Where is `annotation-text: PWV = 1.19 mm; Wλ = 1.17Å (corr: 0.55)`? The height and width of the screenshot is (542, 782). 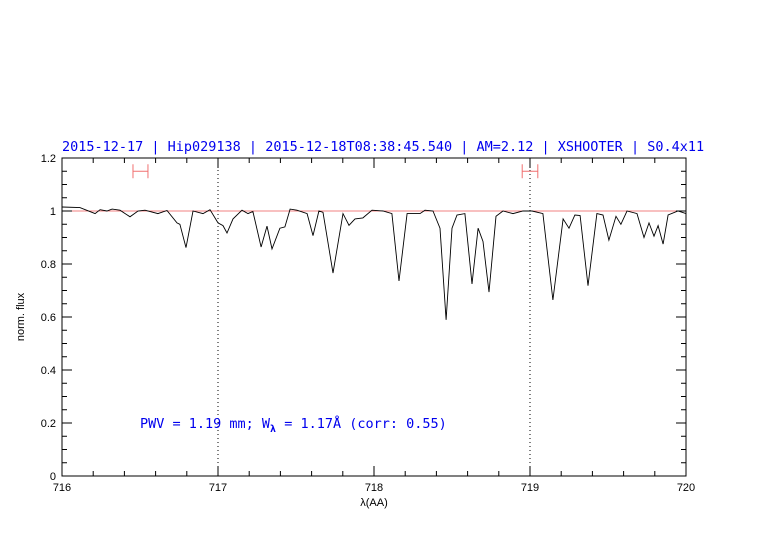
annotation-text: PWV = 1.19 mm; Wλ = 1.17Å (corr: 0.55) is located at coordinates (293, 425).